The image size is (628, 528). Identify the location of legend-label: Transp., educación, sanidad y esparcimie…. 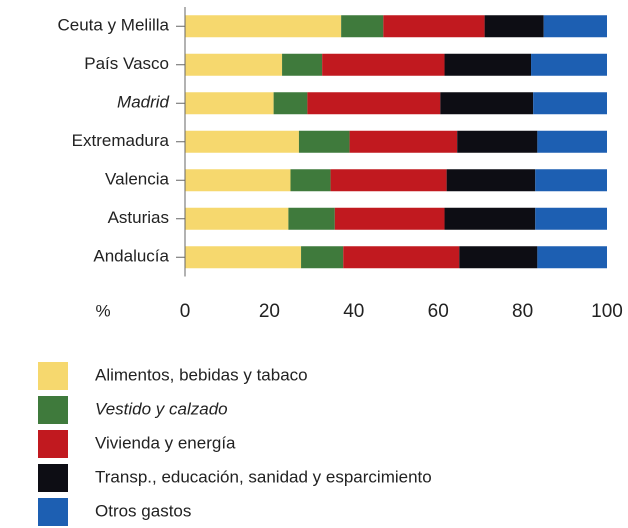
(263, 476).